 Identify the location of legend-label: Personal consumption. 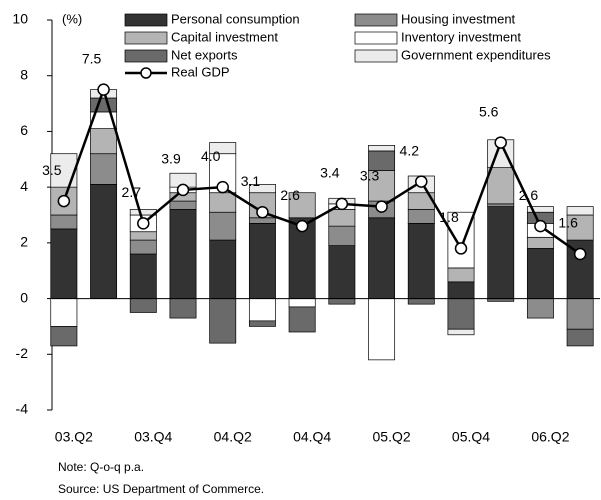
(235, 18).